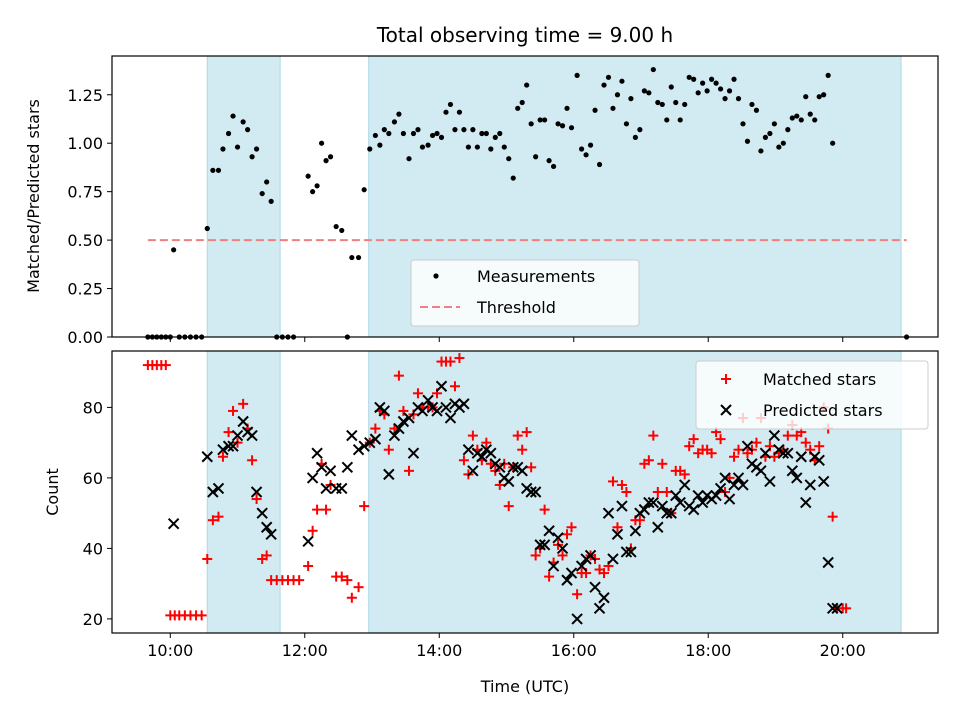  Describe the element at coordinates (33, 196) in the screenshot. I see `top-y-axis-label: Matched/Predicted stars` at that location.